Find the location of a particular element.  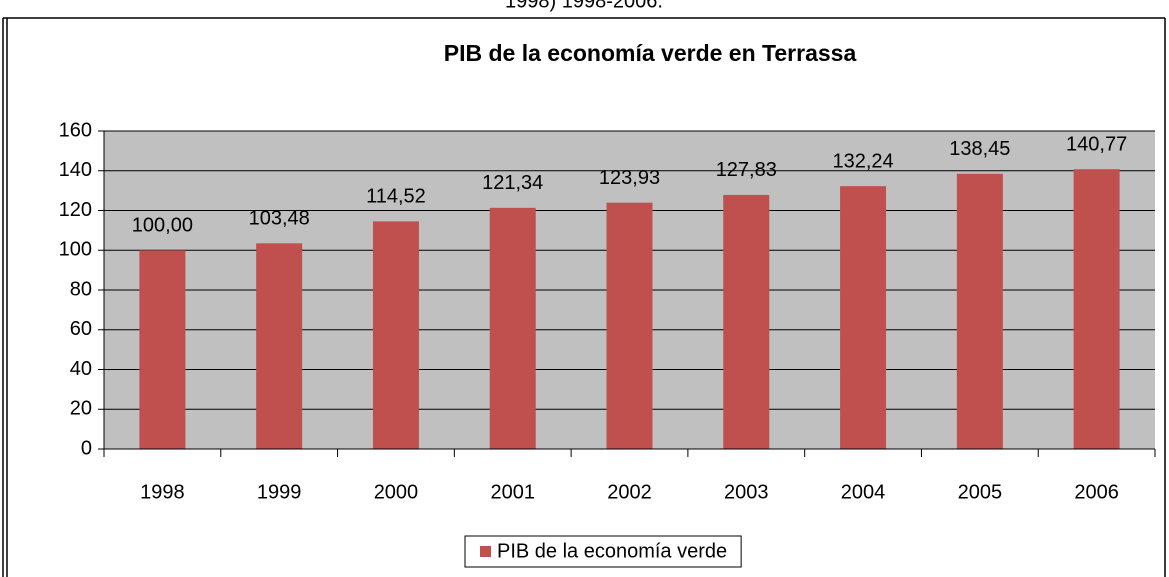

y-tick-label: 20 is located at coordinates (81, 409).